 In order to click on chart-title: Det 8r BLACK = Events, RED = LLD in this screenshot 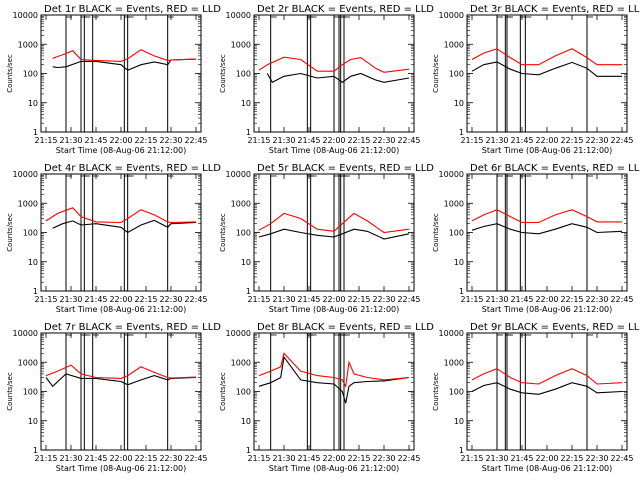, I will do `click(345, 327)`.